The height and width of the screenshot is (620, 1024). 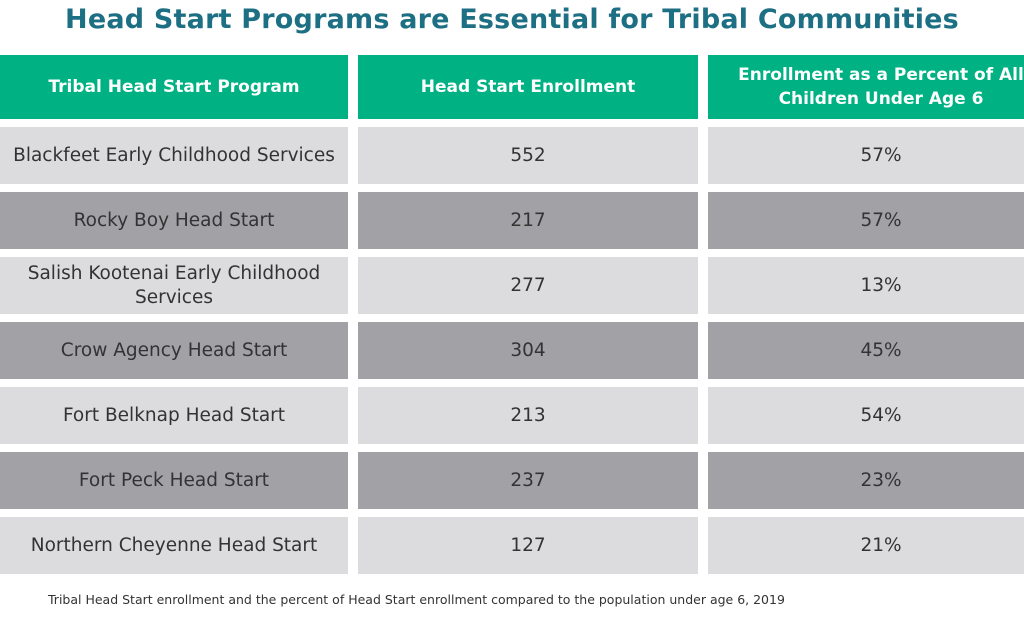 What do you see at coordinates (174, 350) in the screenshot?
I see `program-cell: Crow Agency Head Start` at bounding box center [174, 350].